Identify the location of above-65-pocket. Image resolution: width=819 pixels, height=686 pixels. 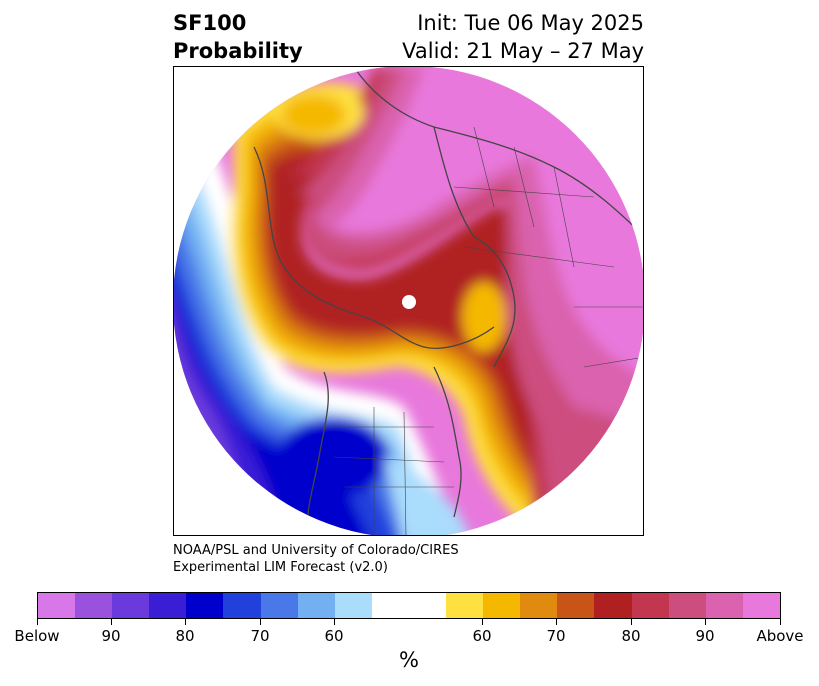
(314, 115).